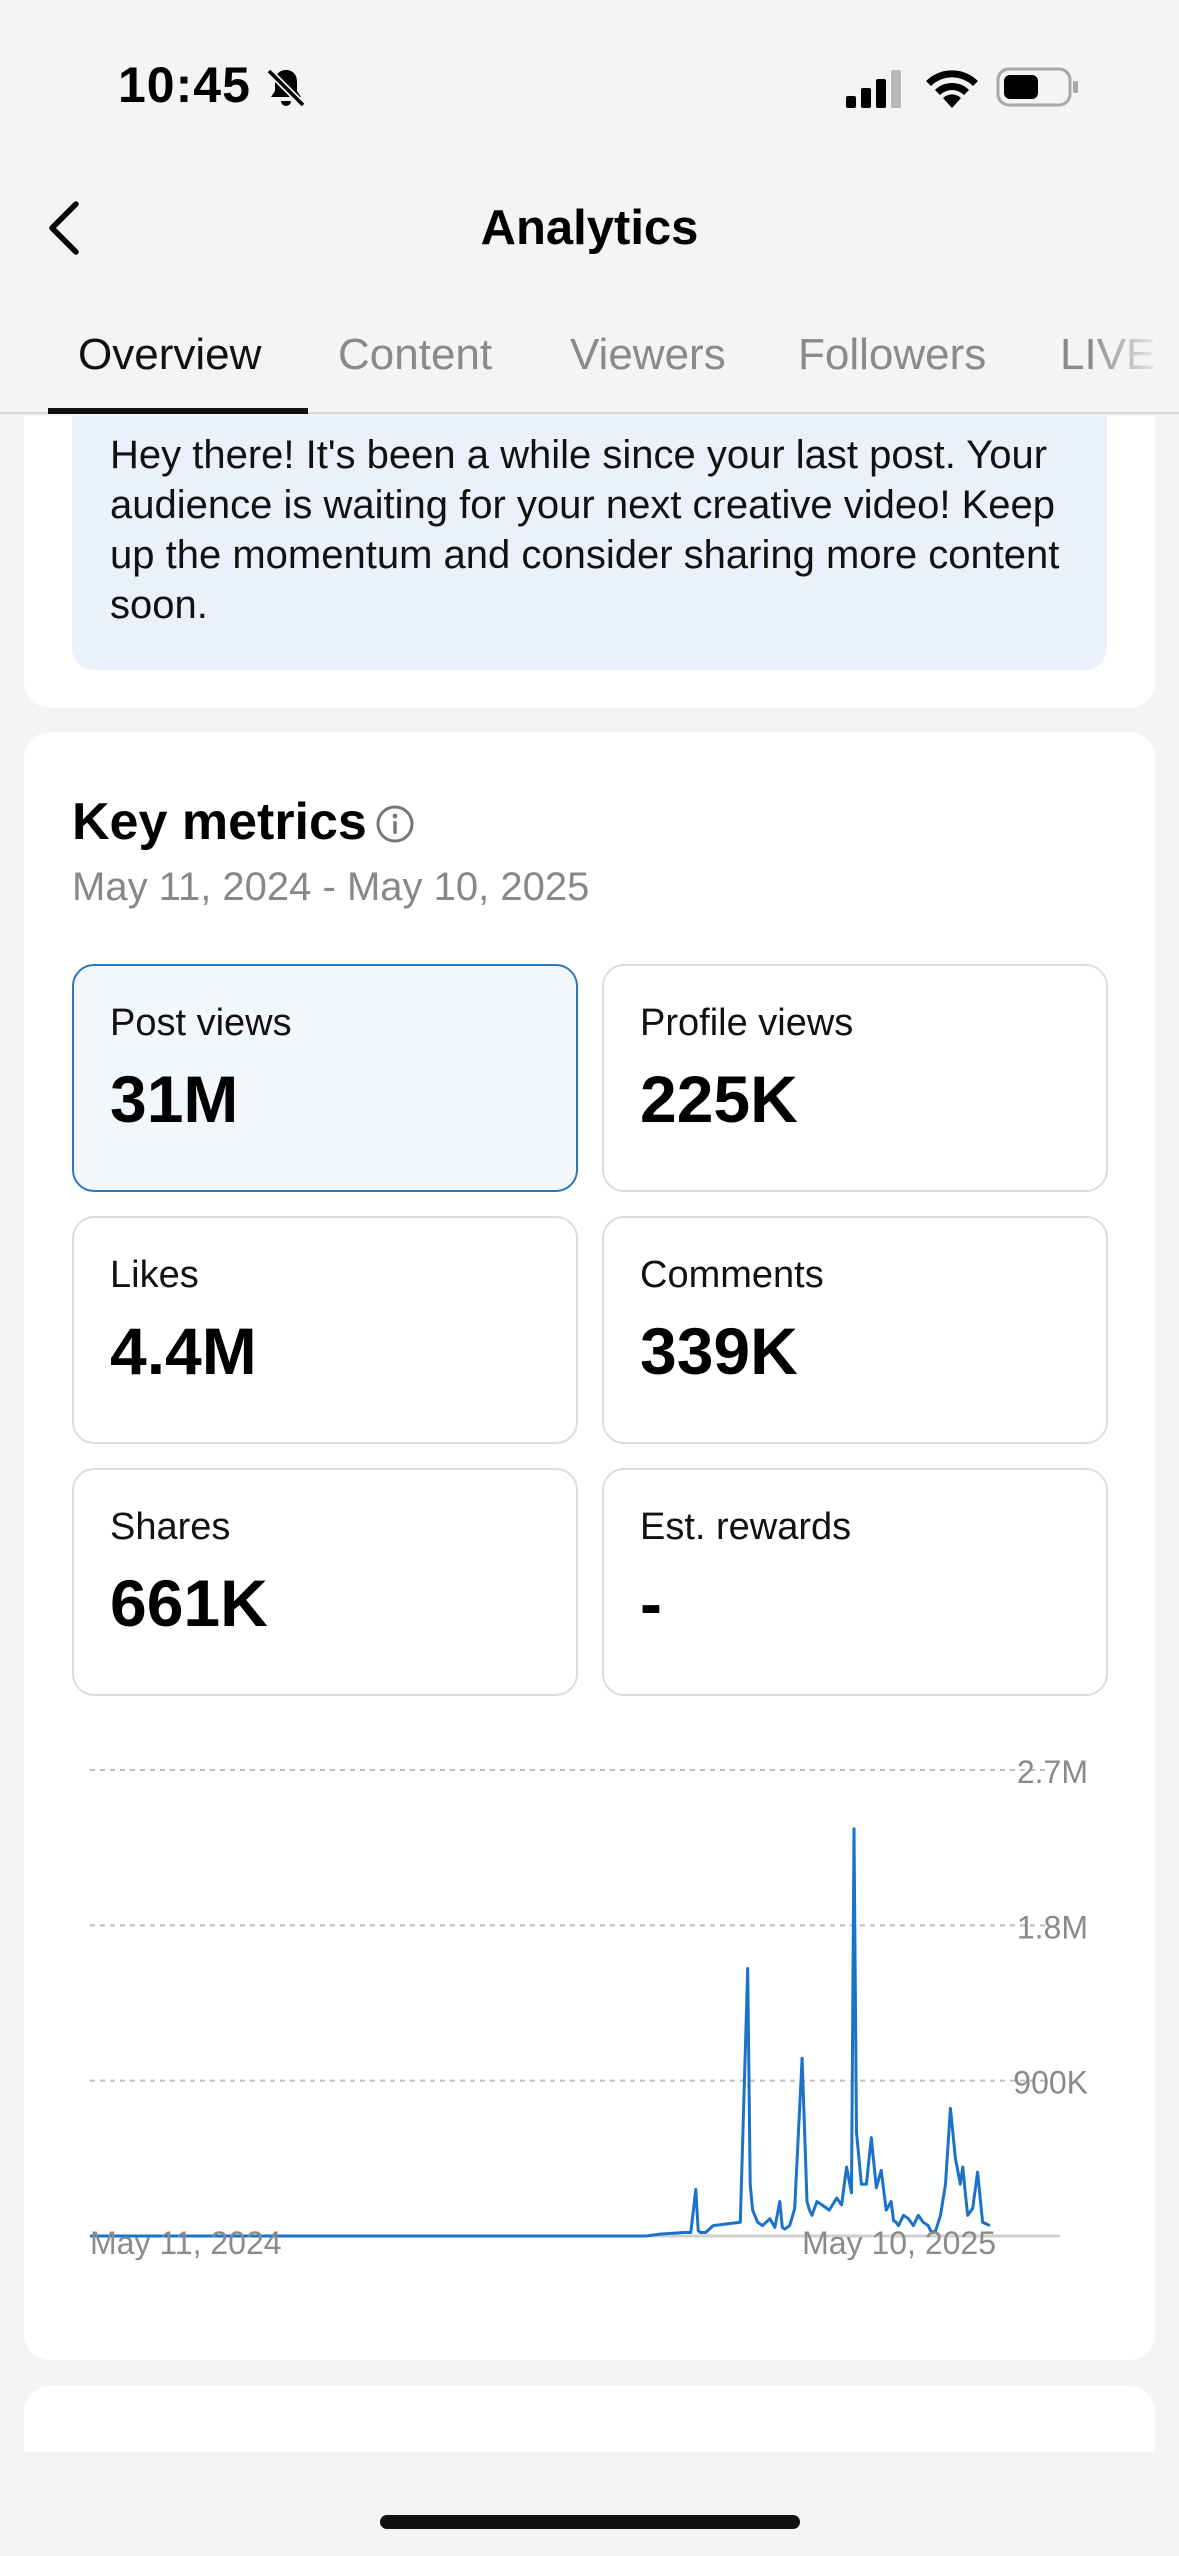 The width and height of the screenshot is (1179, 2556). What do you see at coordinates (286, 88) in the screenshot?
I see `bell-muted-icon` at bounding box center [286, 88].